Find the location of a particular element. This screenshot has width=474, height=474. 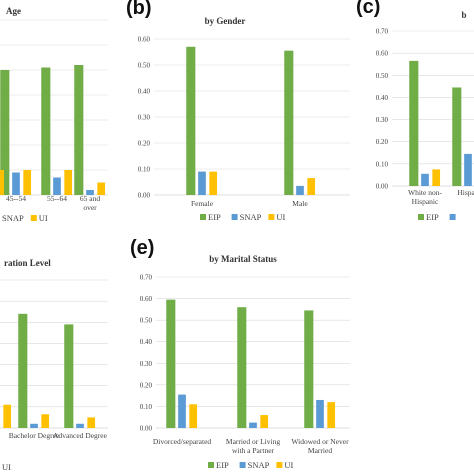

category-label: Widowed or Never is located at coordinates (320, 441).